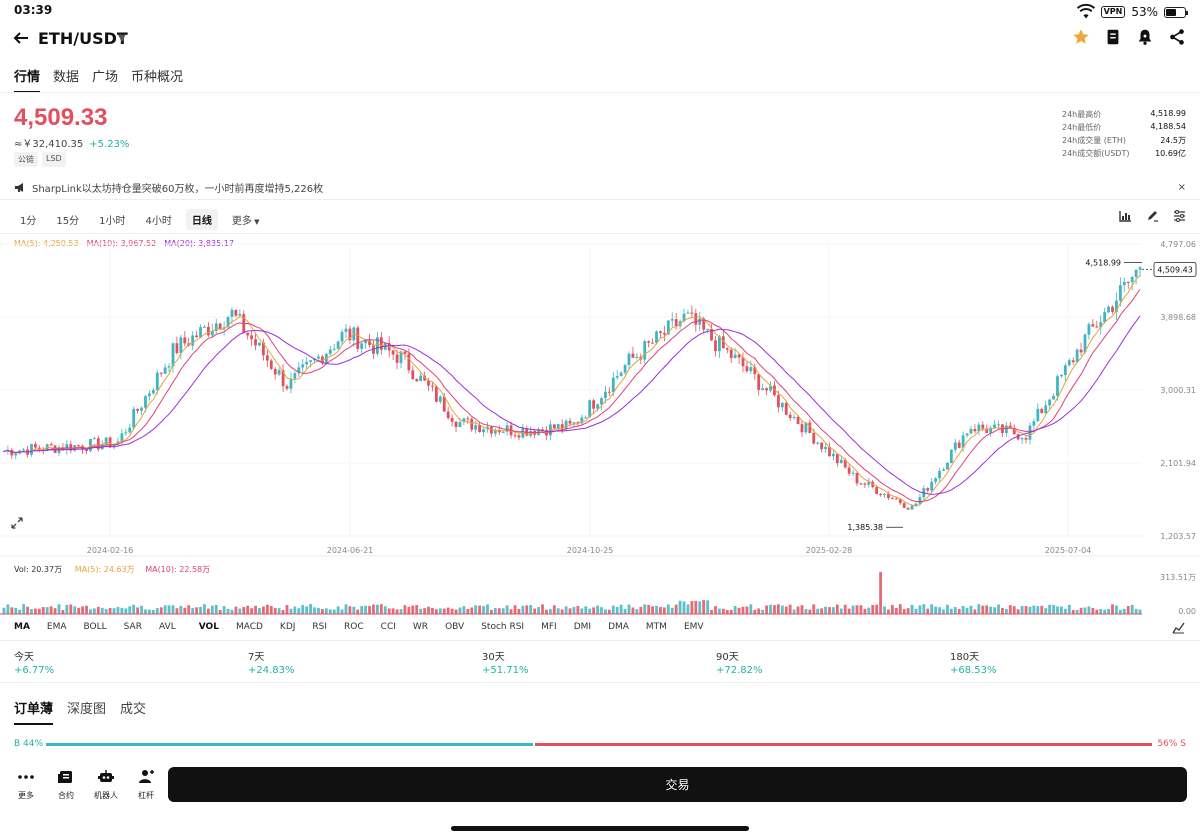 This screenshot has width=1200, height=838. What do you see at coordinates (600, 92) in the screenshot?
I see `divider` at bounding box center [600, 92].